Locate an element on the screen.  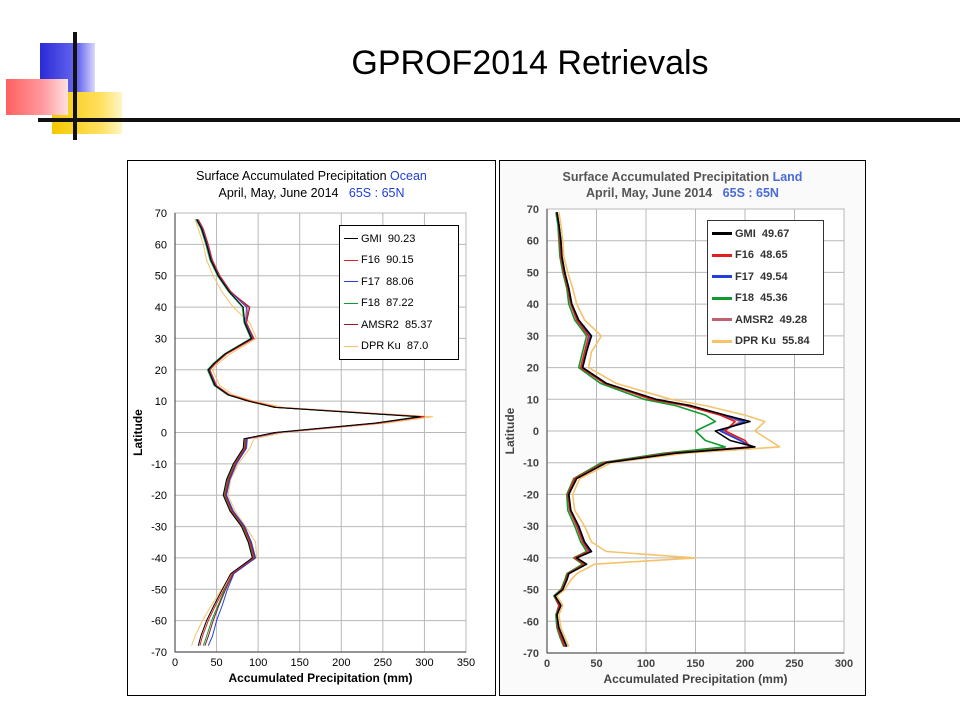
legend-series-value: 49.28 is located at coordinates (790, 319).